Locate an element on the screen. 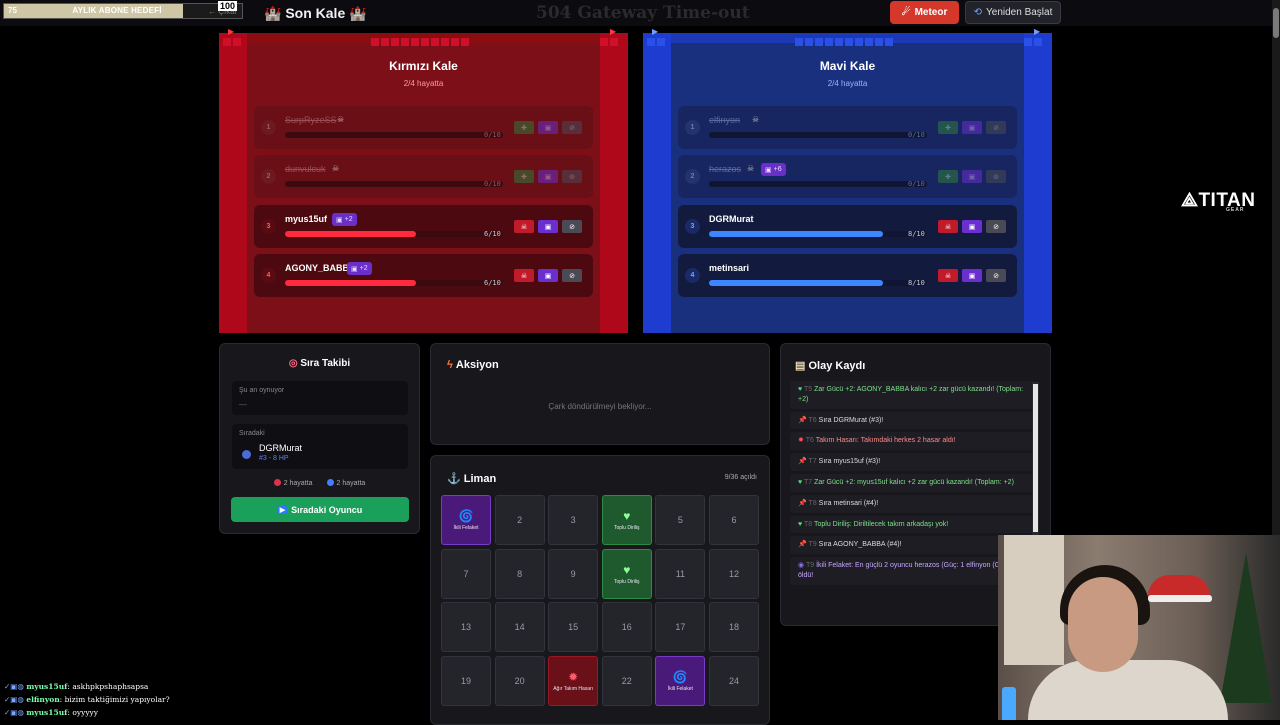 Image resolution: width=1280 pixels, height=725 pixels. back-link: ← Çıkar is located at coordinates (223, 11).